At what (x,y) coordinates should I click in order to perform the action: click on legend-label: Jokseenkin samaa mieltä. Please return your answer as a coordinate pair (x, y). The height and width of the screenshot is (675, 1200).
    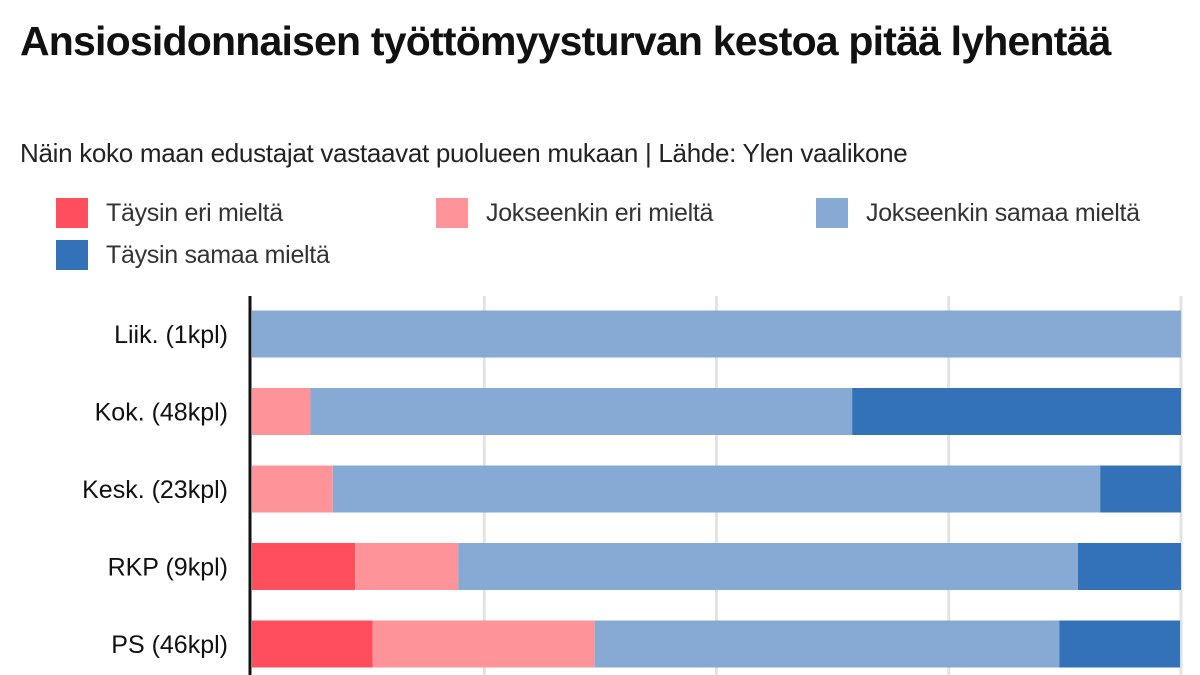
    Looking at the image, I should click on (1003, 212).